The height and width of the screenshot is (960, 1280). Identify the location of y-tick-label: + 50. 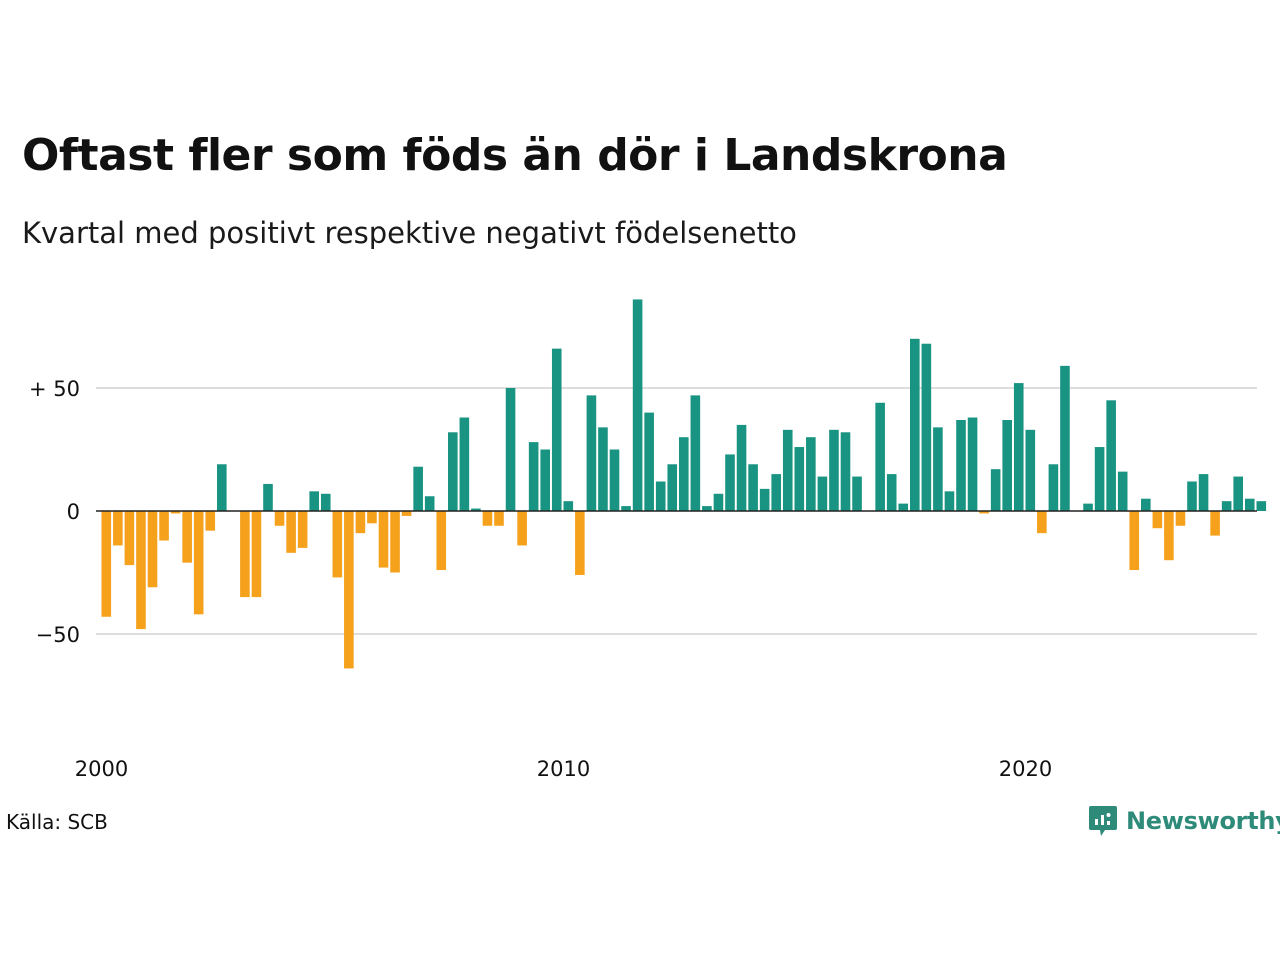
(54, 389).